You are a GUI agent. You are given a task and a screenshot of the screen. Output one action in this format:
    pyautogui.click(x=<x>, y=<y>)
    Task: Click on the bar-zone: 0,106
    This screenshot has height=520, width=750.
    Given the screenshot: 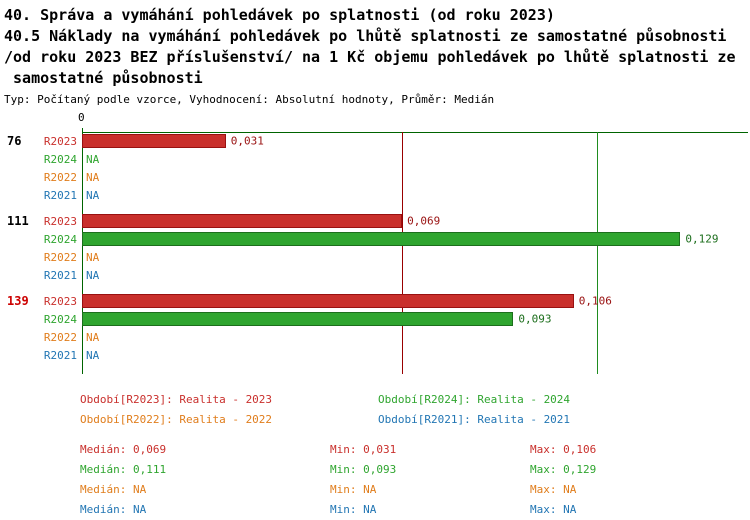 What is the action you would take?
    pyautogui.click(x=416, y=301)
    